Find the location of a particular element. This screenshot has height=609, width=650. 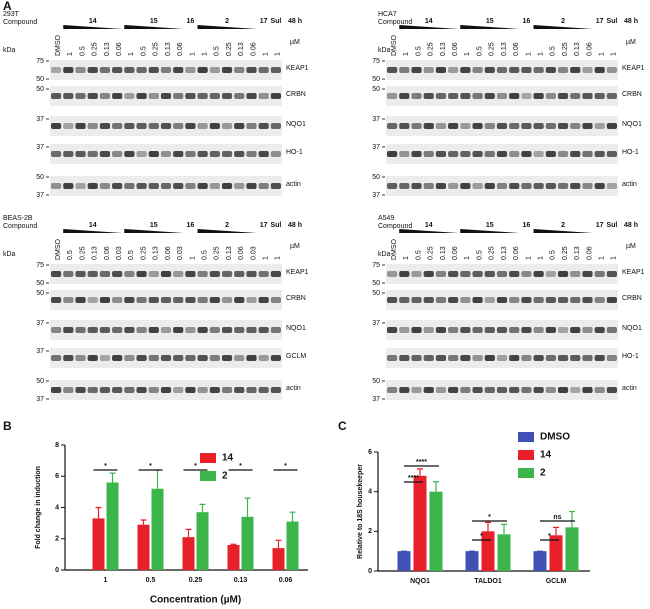

group-label: 14 is located at coordinates (429, 225).